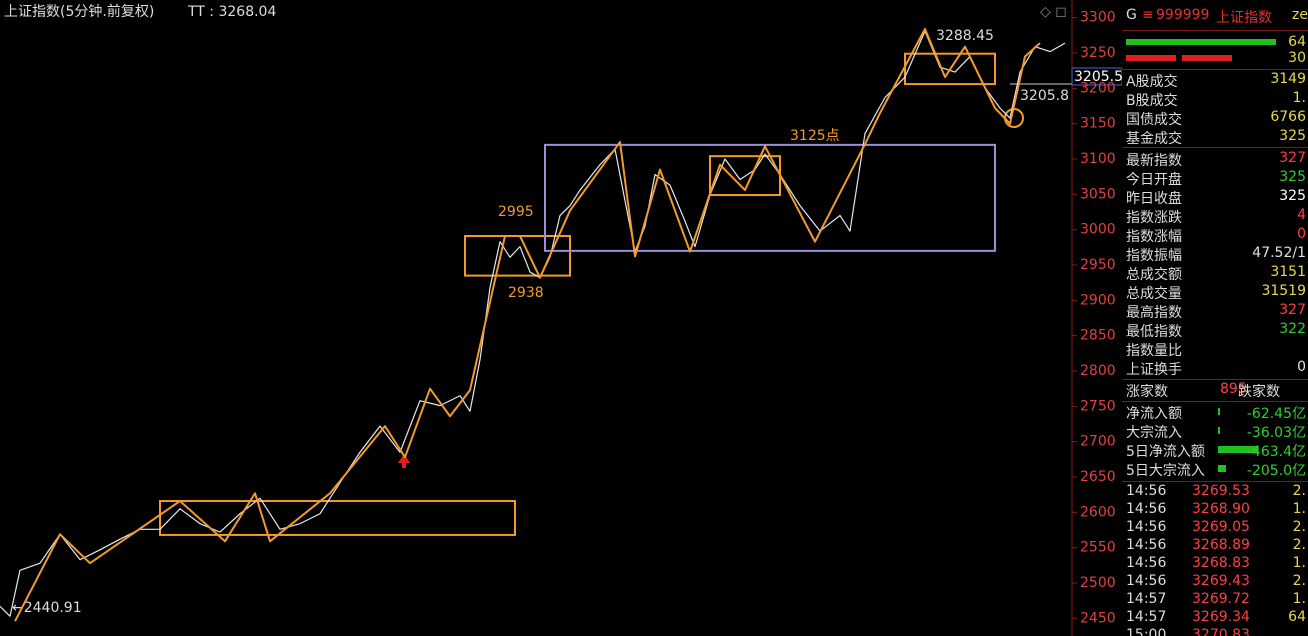  I want to click on y-tick-label: 2550, so click(1098, 548).